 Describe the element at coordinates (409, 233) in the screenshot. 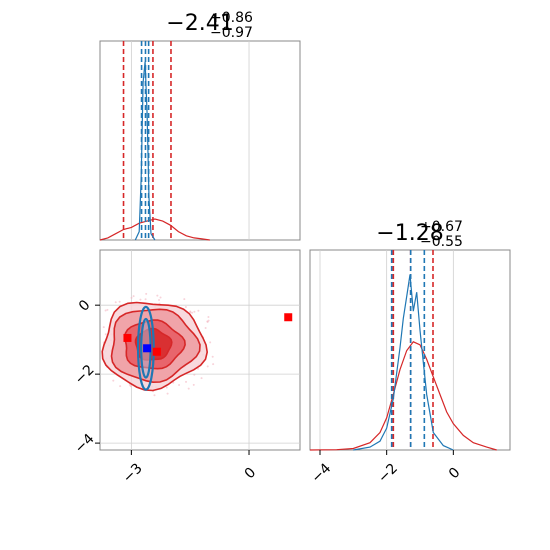

I see `chart-title-right: −1.28` at that location.